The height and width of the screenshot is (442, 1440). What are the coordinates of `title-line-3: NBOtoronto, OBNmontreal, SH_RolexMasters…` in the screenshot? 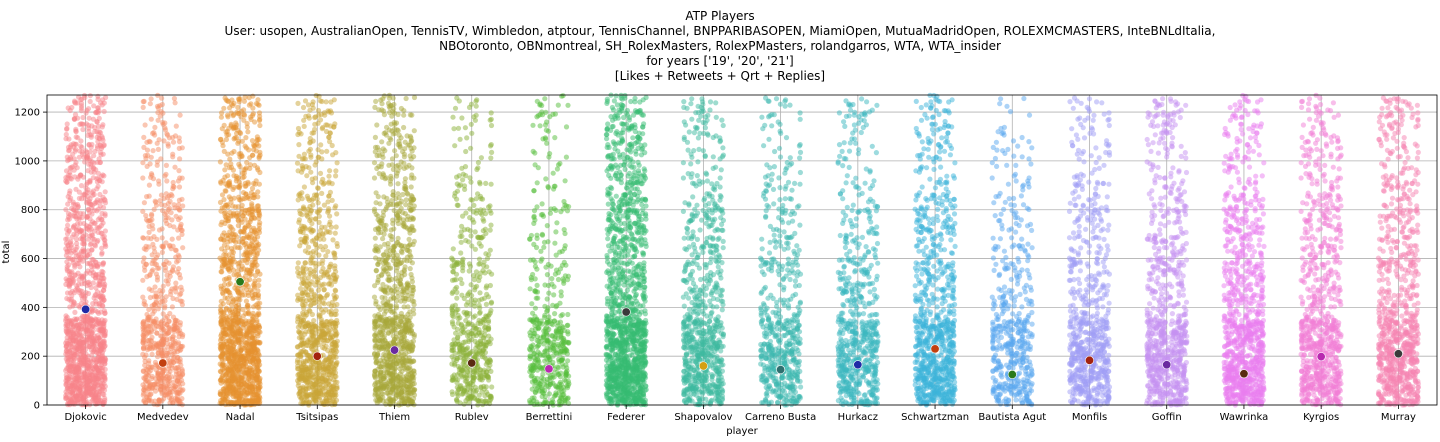 It's located at (720, 46).